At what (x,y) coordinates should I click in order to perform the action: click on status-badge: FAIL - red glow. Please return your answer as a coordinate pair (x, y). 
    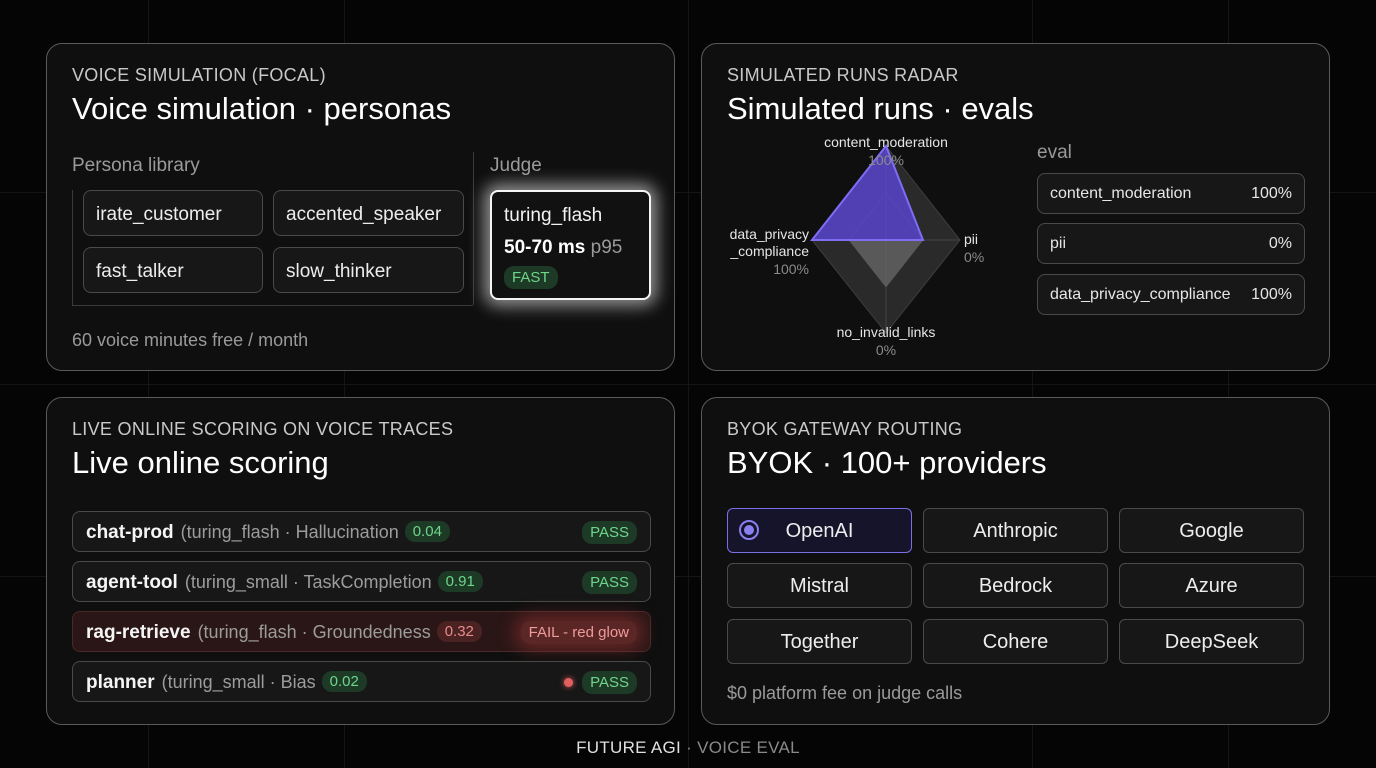
    Looking at the image, I should click on (578, 632).